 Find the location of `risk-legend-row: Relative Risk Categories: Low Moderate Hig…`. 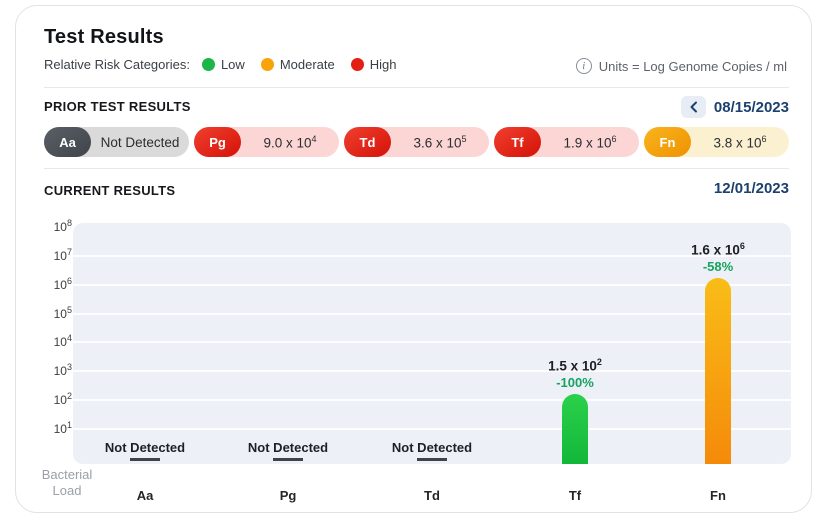

risk-legend-row: Relative Risk Categories: Low Moderate Hig… is located at coordinates (220, 64).